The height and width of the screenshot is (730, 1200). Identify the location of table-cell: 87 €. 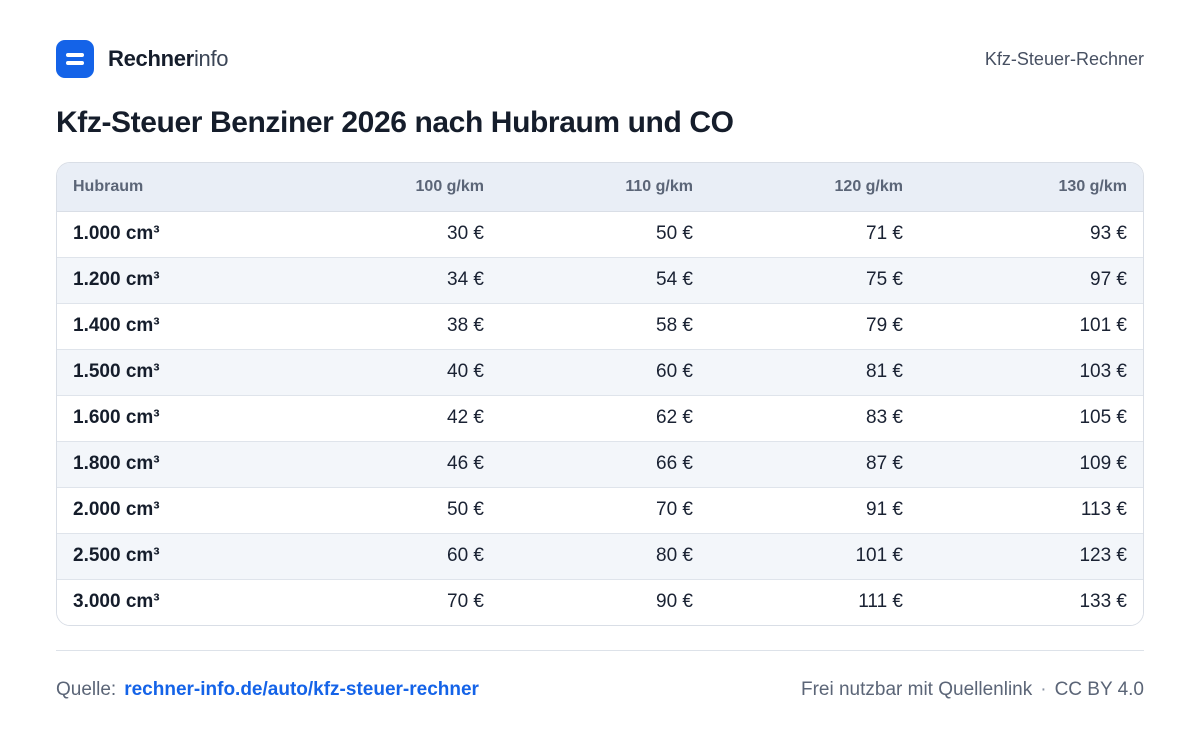
(814, 464).